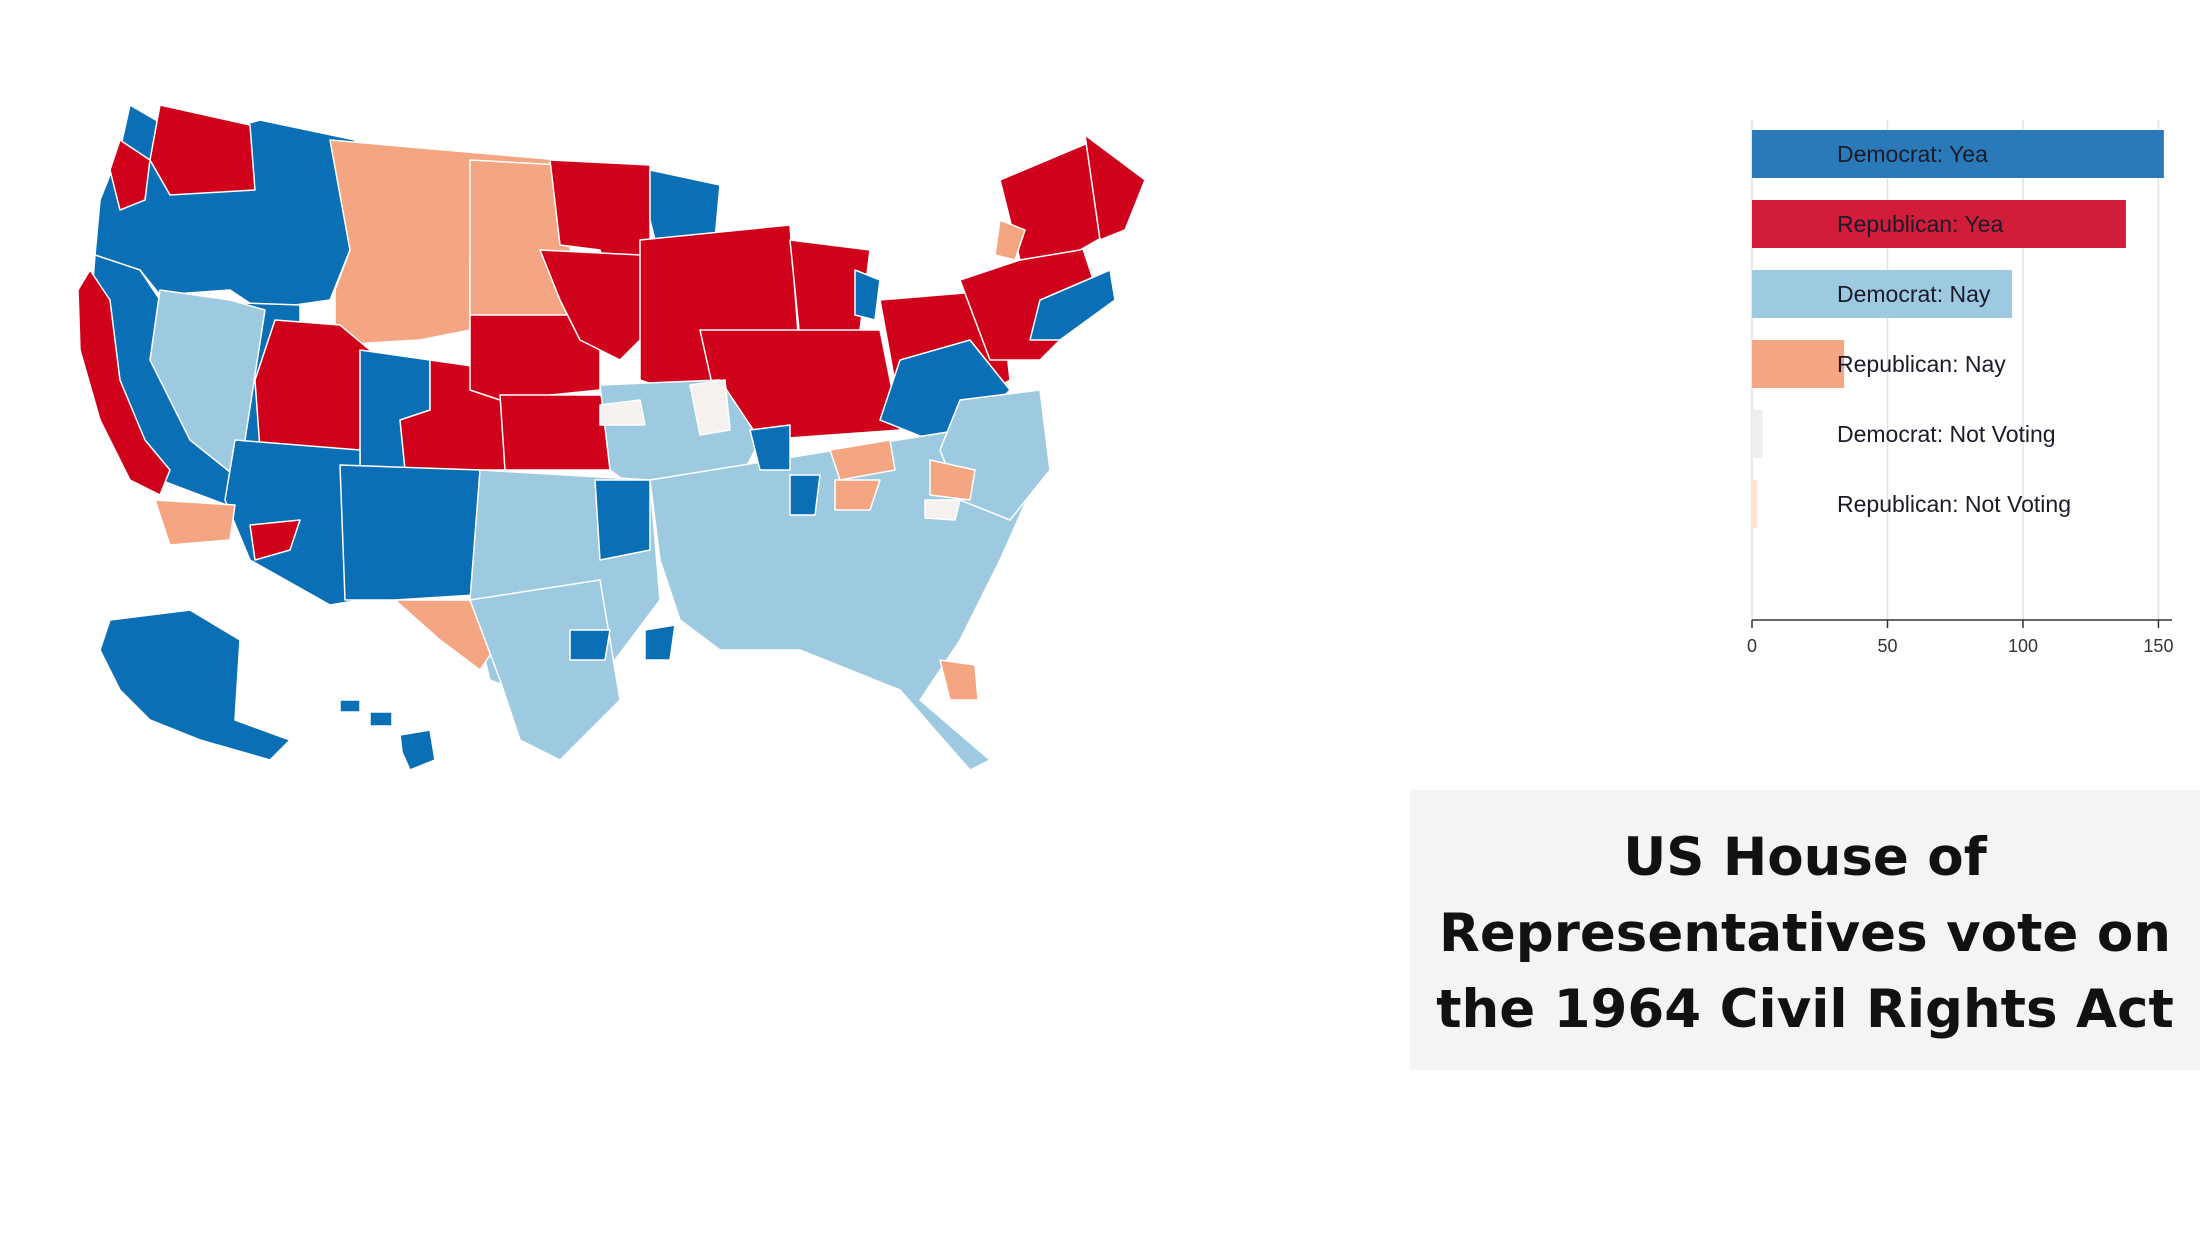 This screenshot has height=1238, width=2200. What do you see at coordinates (1010, 240) in the screenshot?
I see `region-ny-pink` at bounding box center [1010, 240].